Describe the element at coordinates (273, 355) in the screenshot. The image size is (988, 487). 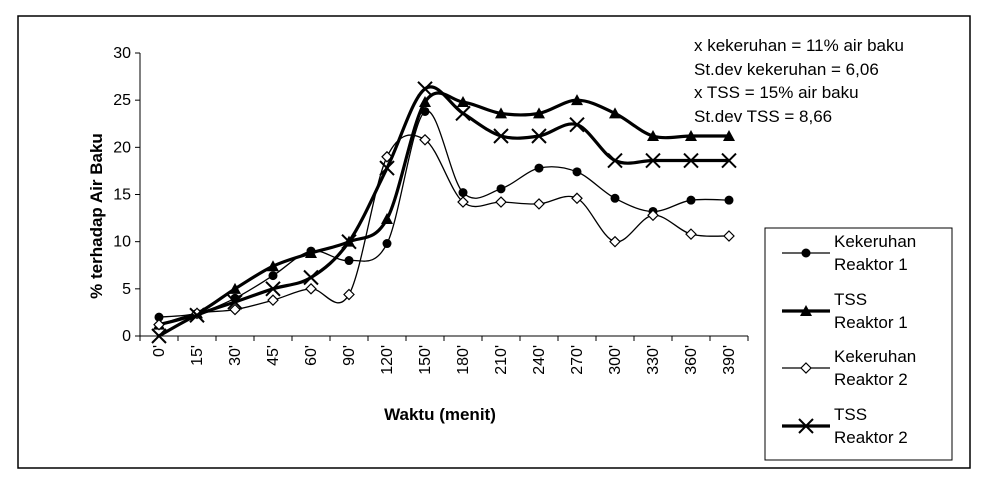
I see `x-tick-label: 45'` at that location.